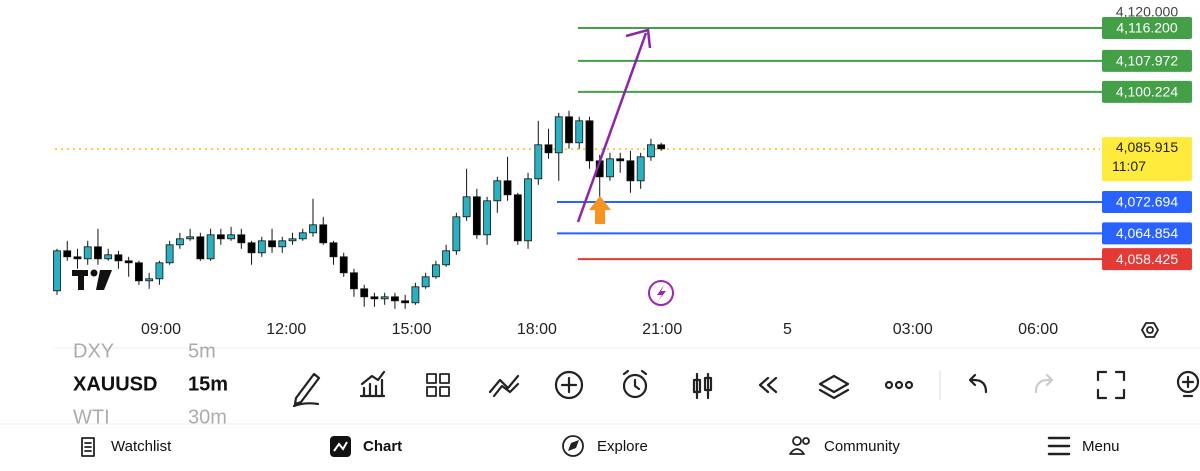 This screenshot has height=471, width=1200. I want to click on buy-arrow, so click(600, 210).